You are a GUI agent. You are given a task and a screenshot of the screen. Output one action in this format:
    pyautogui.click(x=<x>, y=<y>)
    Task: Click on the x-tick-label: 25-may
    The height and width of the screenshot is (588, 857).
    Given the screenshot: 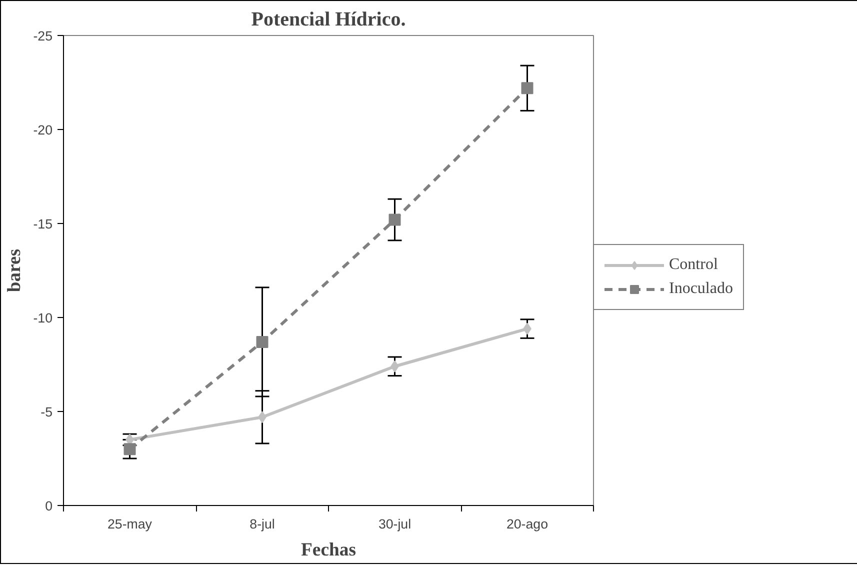 What is the action you would take?
    pyautogui.click(x=130, y=524)
    